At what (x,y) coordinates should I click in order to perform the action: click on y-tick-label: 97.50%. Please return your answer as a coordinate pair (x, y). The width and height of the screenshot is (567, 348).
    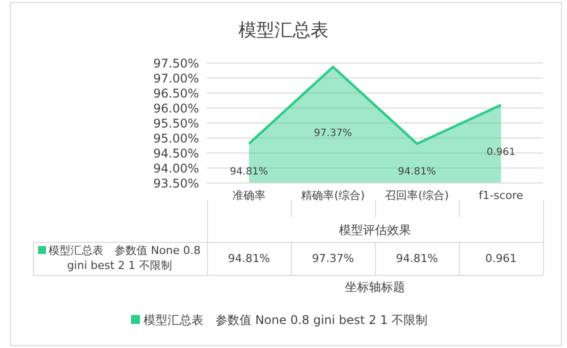
    Looking at the image, I should click on (176, 63).